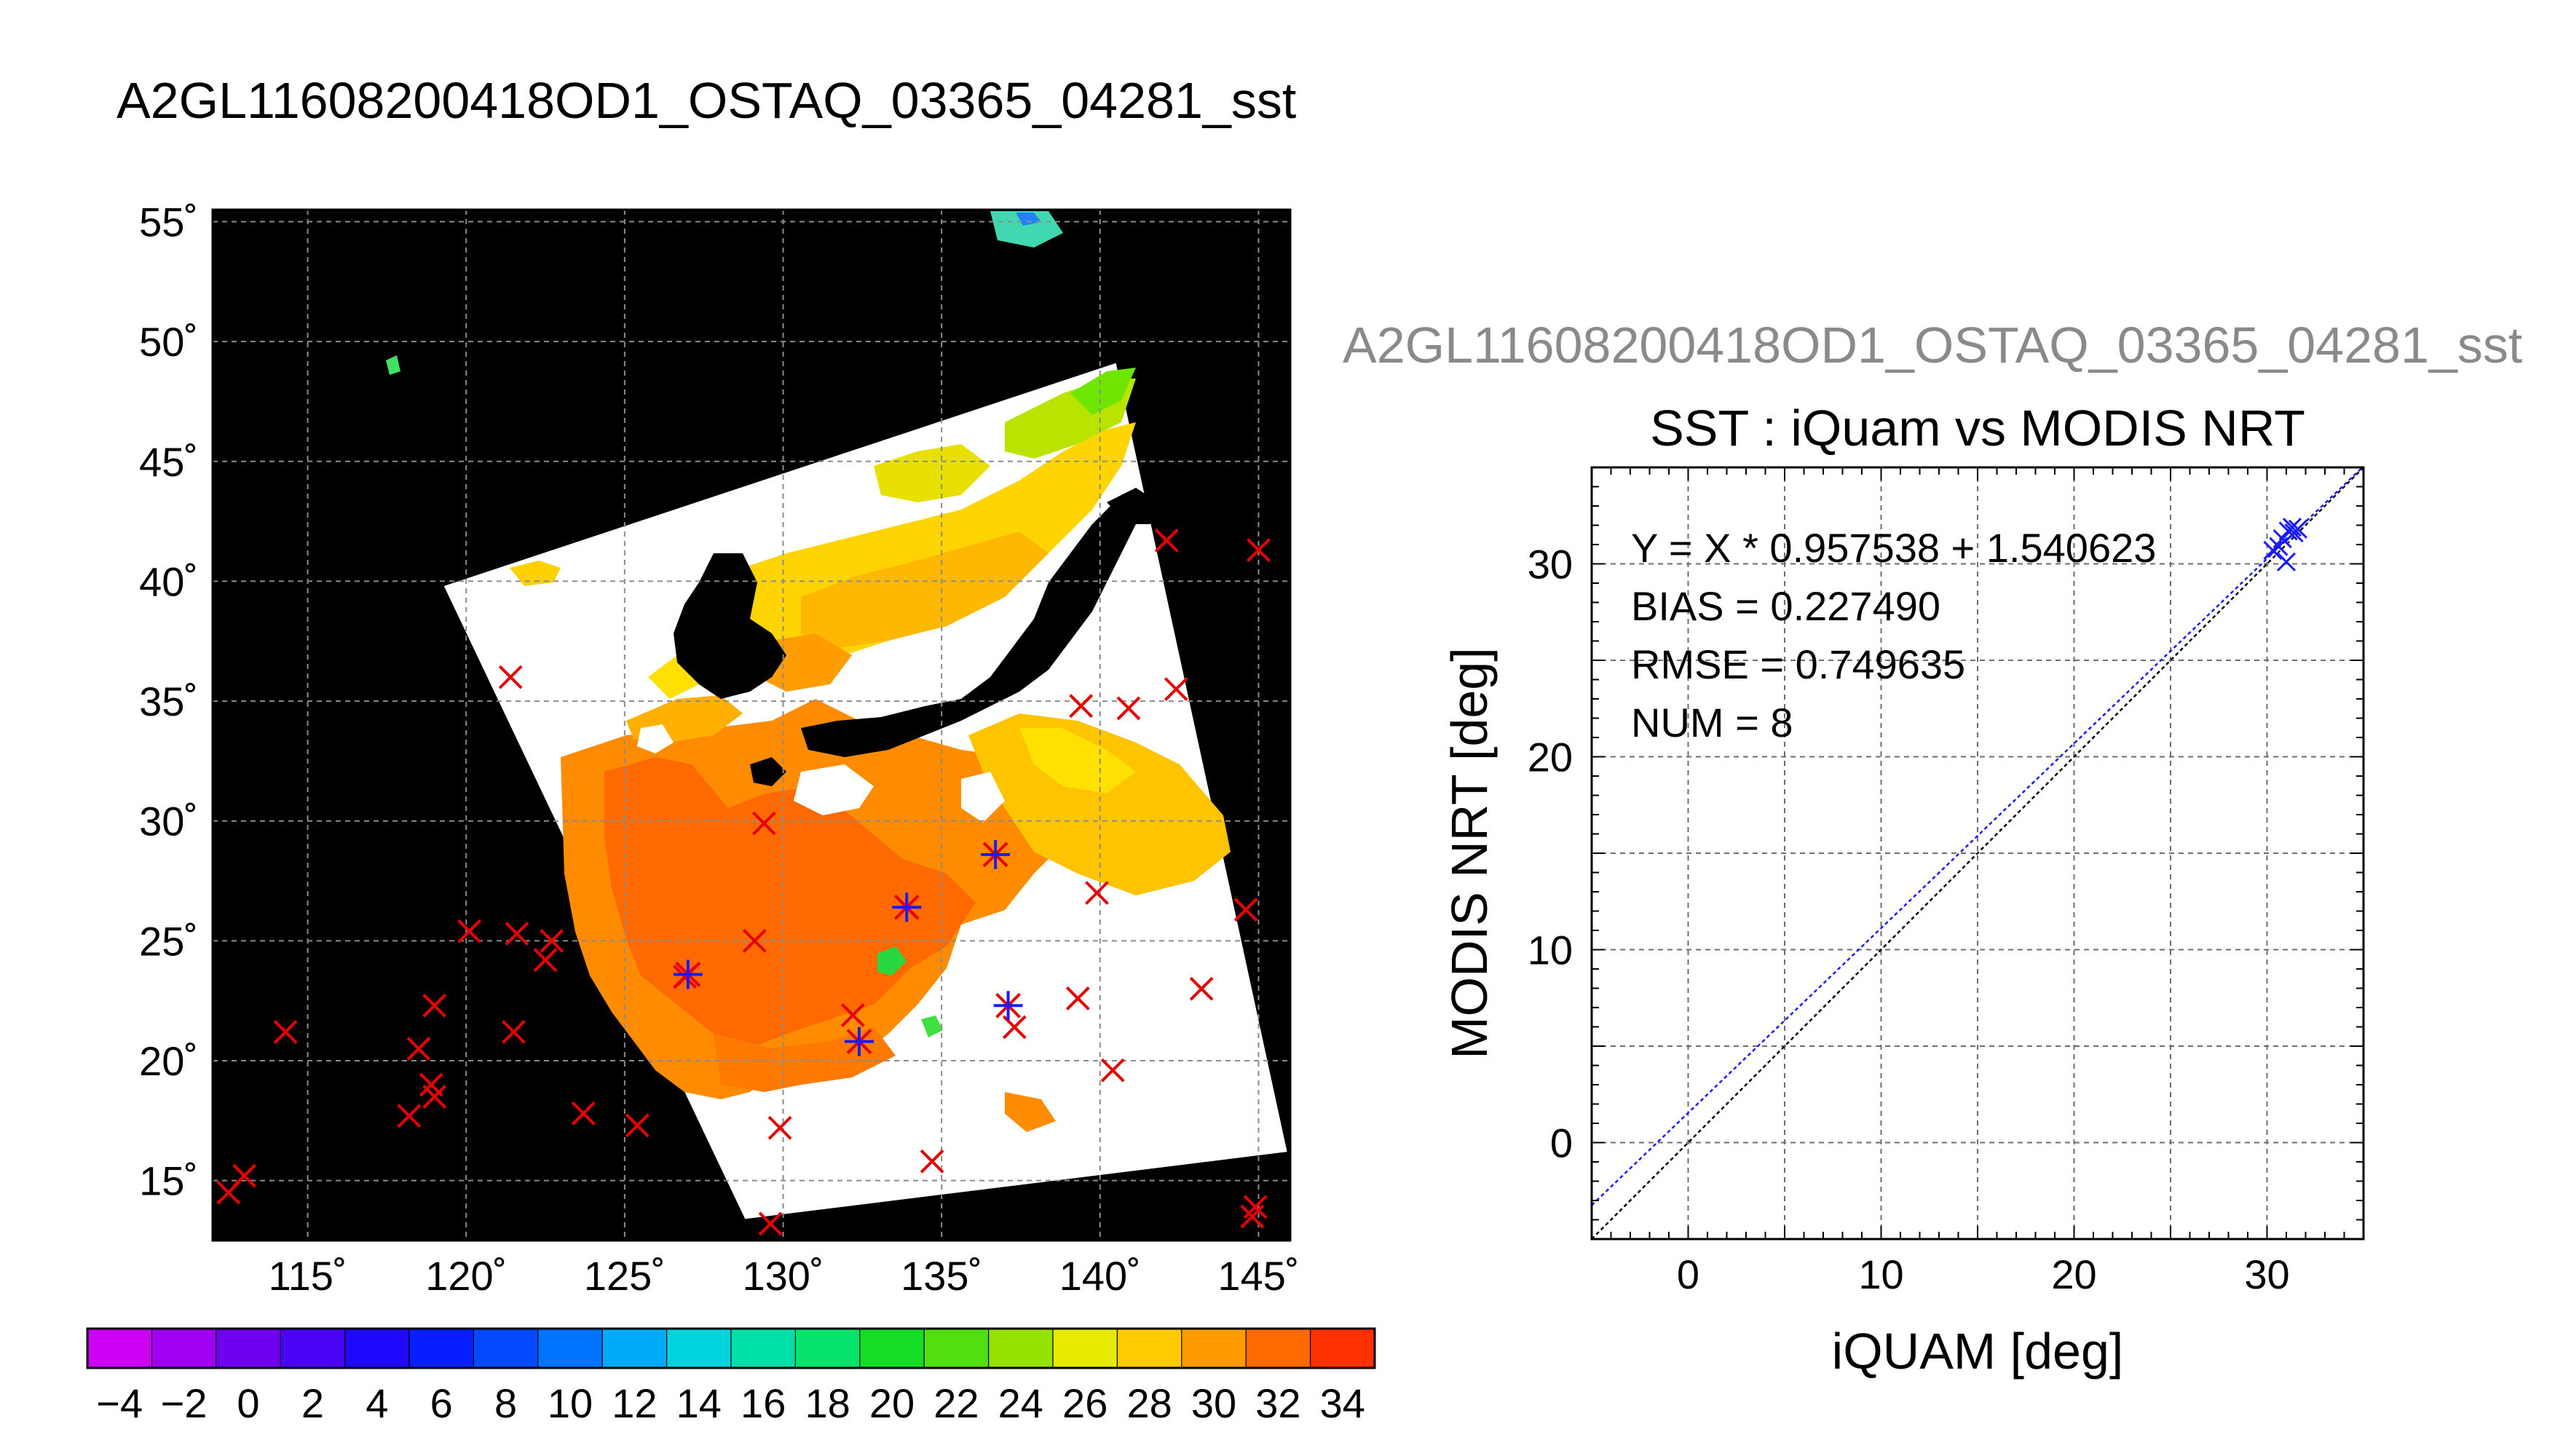 Image resolution: width=2555 pixels, height=1456 pixels. Describe the element at coordinates (1277, 1403) in the screenshot. I see `colorbar-tick-label: 32` at that location.